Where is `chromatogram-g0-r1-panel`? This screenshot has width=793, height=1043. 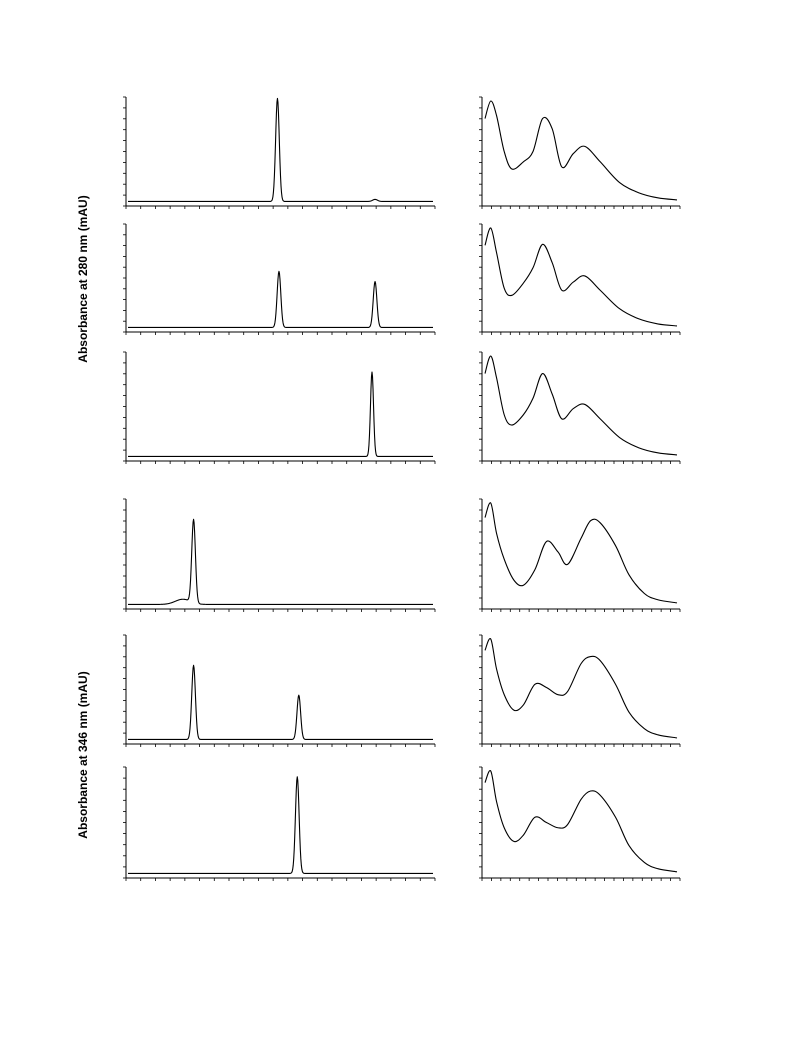 chromatogram-g0-r1-panel is located at coordinates (279, 279).